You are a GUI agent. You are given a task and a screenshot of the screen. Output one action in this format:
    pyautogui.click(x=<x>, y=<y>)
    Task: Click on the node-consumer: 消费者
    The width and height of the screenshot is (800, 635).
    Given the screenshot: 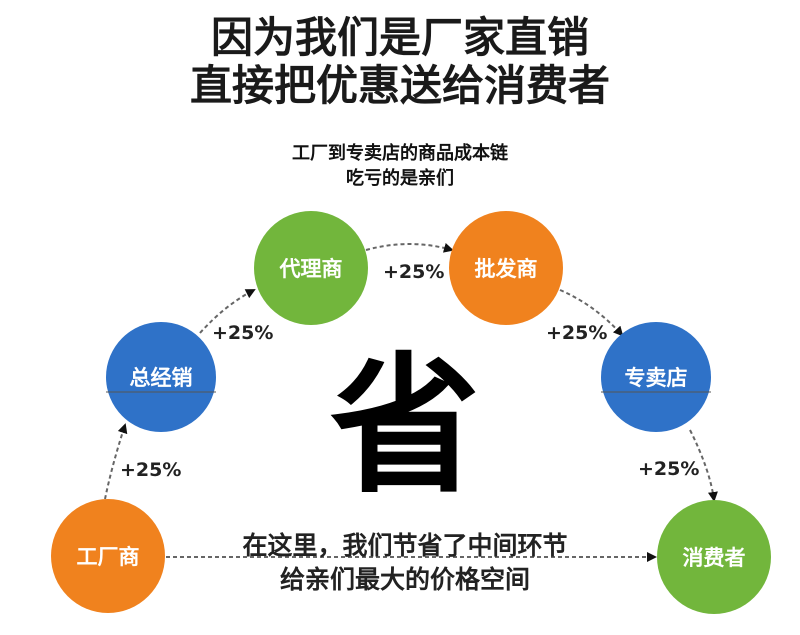 What is the action you would take?
    pyautogui.click(x=714, y=557)
    